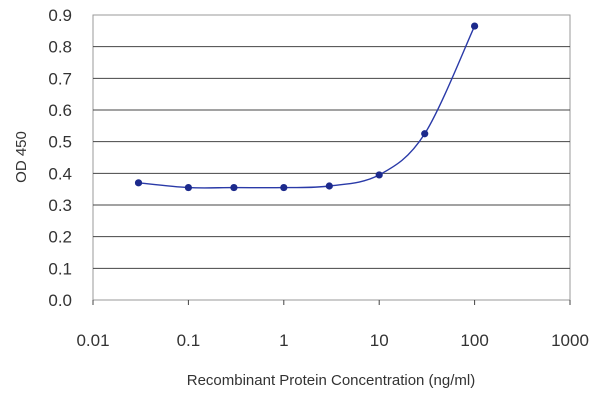  I want to click on y-tick-label: 0.3, so click(60, 205).